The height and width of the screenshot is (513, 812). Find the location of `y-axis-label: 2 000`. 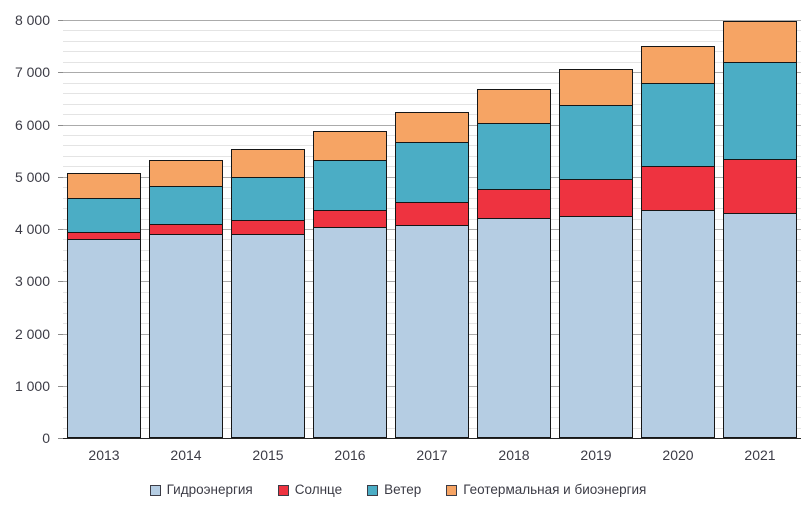

y-axis-label: 2 000 is located at coordinates (32, 333).